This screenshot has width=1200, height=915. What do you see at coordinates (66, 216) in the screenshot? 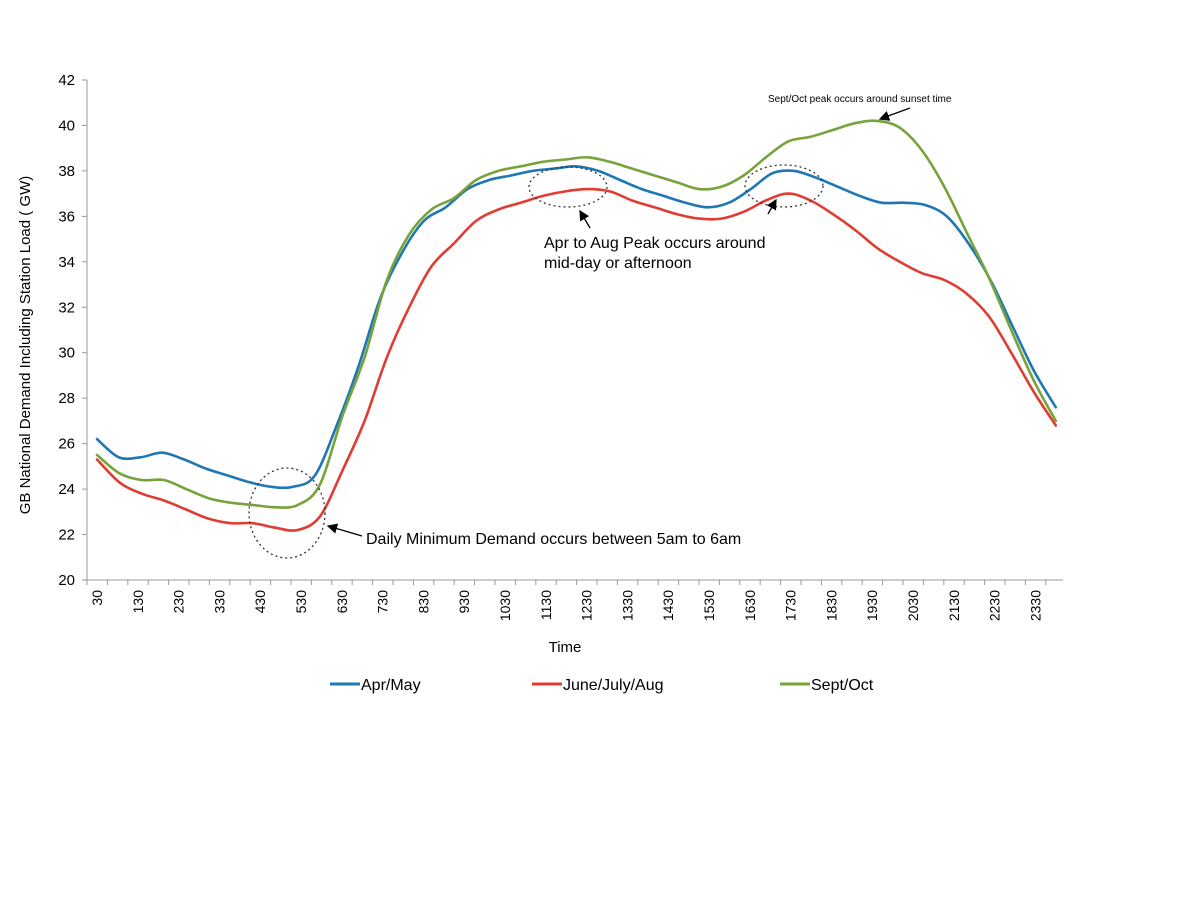
I see `y-tick-label: 36` at bounding box center [66, 216].